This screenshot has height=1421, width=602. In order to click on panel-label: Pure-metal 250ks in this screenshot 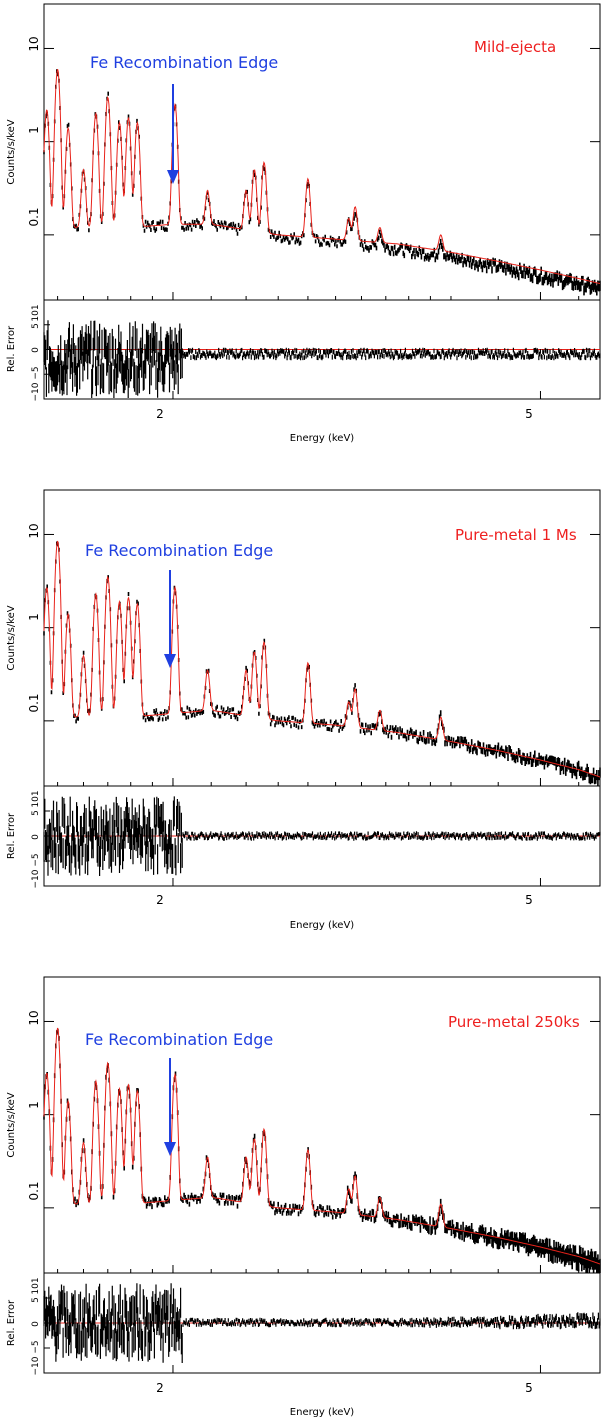, I will do `click(514, 1022)`.